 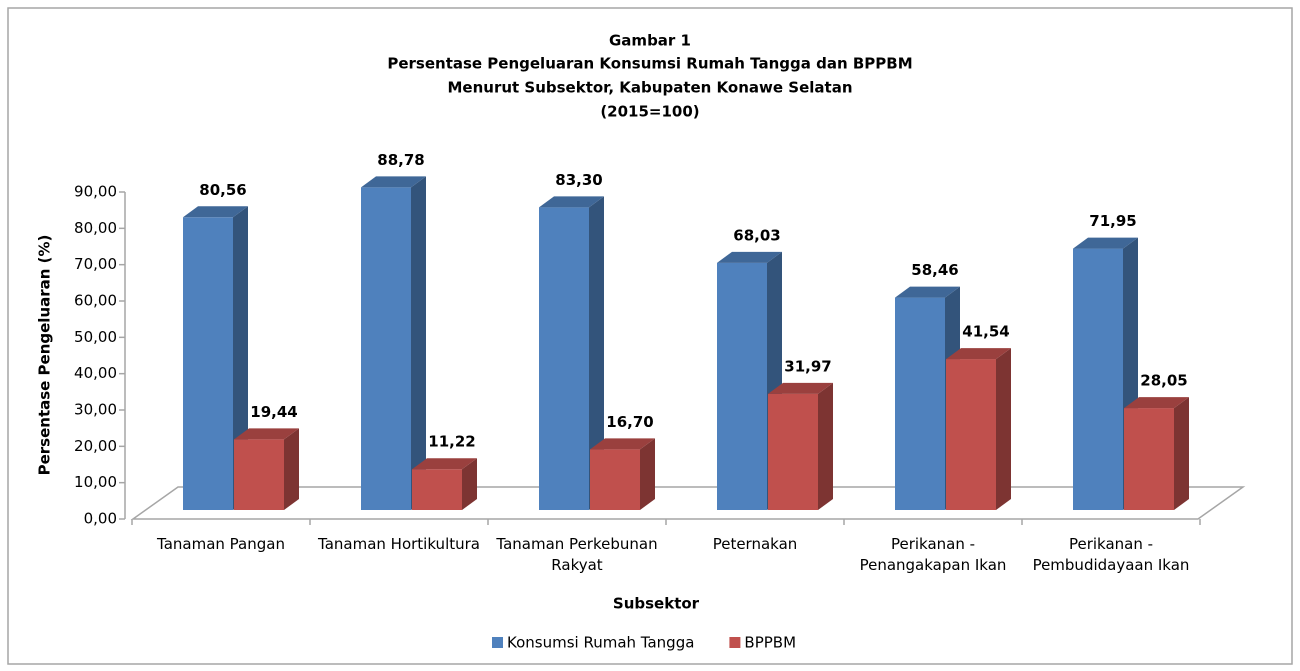 I want to click on data-label: 71,95, so click(x=1112, y=221).